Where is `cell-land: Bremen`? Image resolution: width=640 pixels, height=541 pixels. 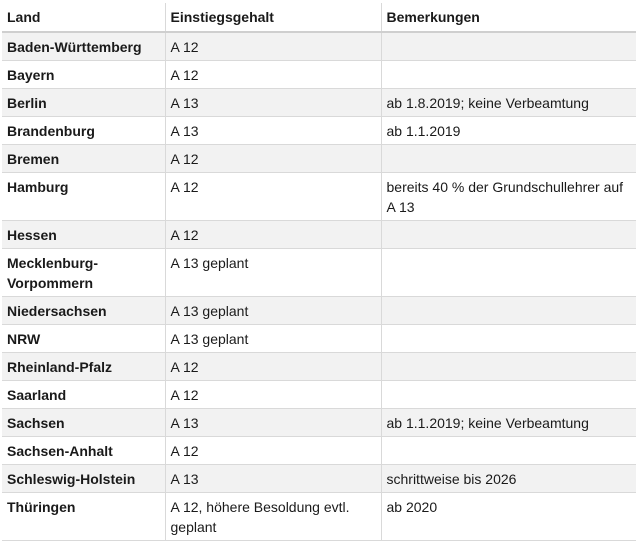 cell-land: Bremen is located at coordinates (84, 158).